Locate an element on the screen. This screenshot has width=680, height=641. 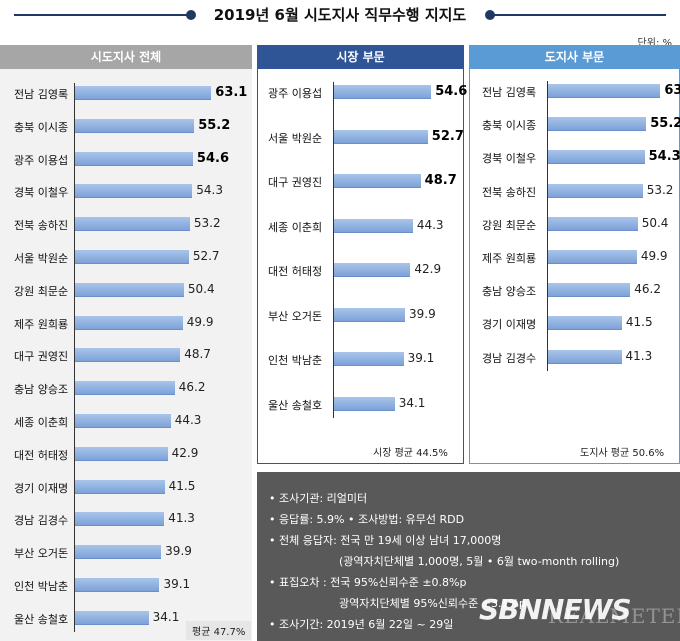
bar-category-label: 세종 이춘희 is located at coordinates (41, 422).